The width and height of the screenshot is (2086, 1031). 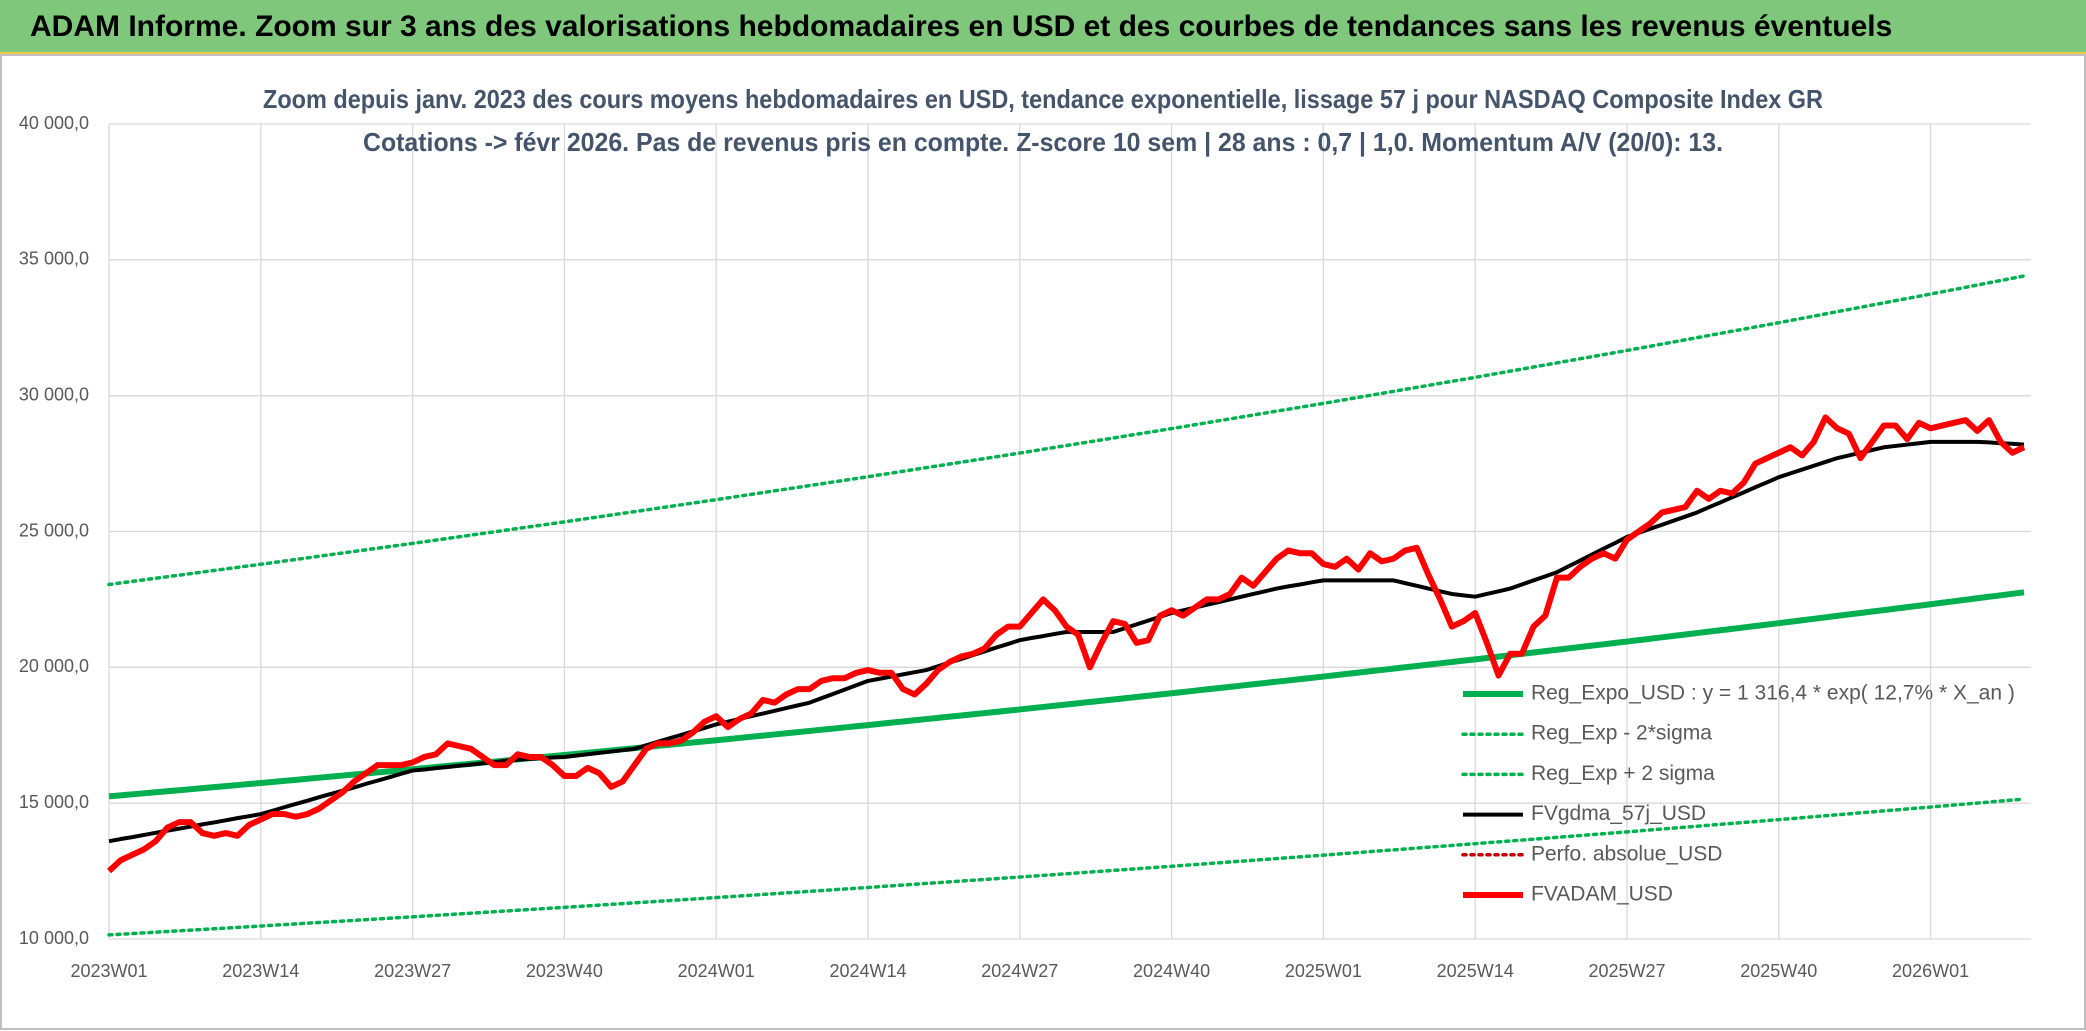 What do you see at coordinates (1602, 894) in the screenshot?
I see `legend-label: FVADAM_USD` at bounding box center [1602, 894].